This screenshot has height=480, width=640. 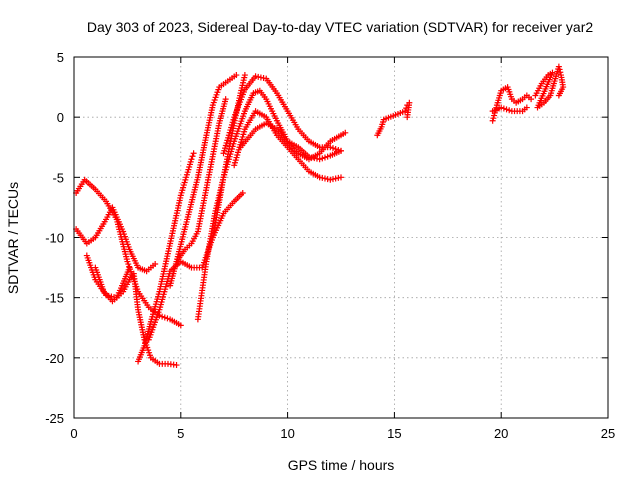 What do you see at coordinates (54, 418) in the screenshot?
I see `y-tick-label: -25` at bounding box center [54, 418].